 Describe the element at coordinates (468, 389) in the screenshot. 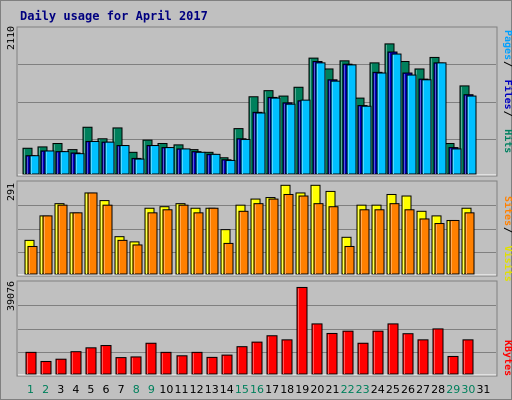

I see `day-label-30: 30` at that location.